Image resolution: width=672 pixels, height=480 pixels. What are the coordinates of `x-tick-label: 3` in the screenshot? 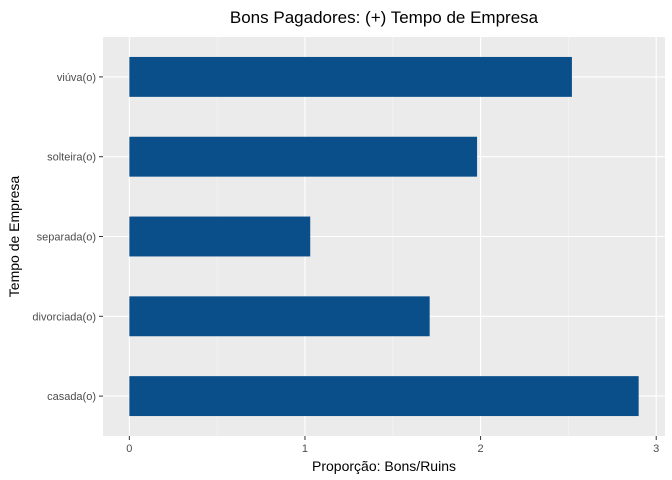 It's located at (656, 449).